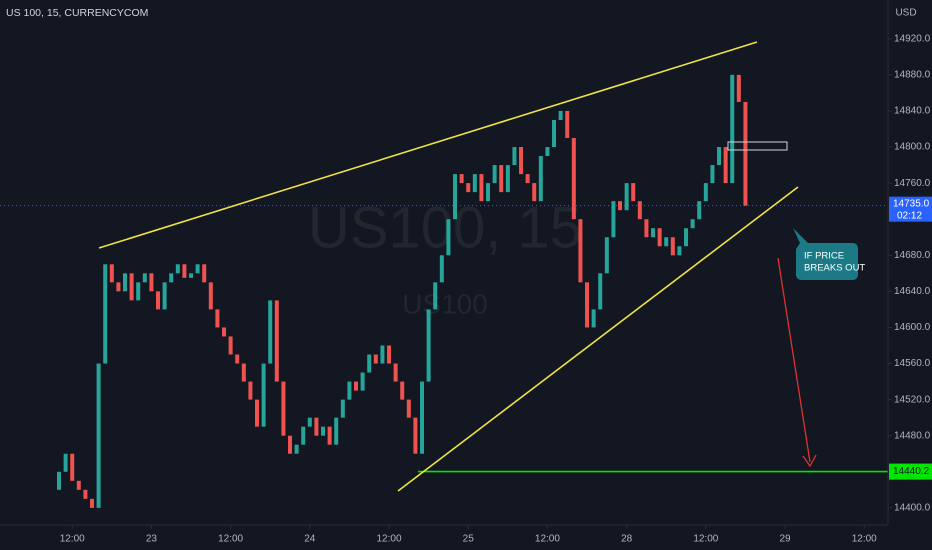 The image size is (932, 550). Describe the element at coordinates (912, 75) in the screenshot. I see `y-tick-label: 14880.0` at that location.